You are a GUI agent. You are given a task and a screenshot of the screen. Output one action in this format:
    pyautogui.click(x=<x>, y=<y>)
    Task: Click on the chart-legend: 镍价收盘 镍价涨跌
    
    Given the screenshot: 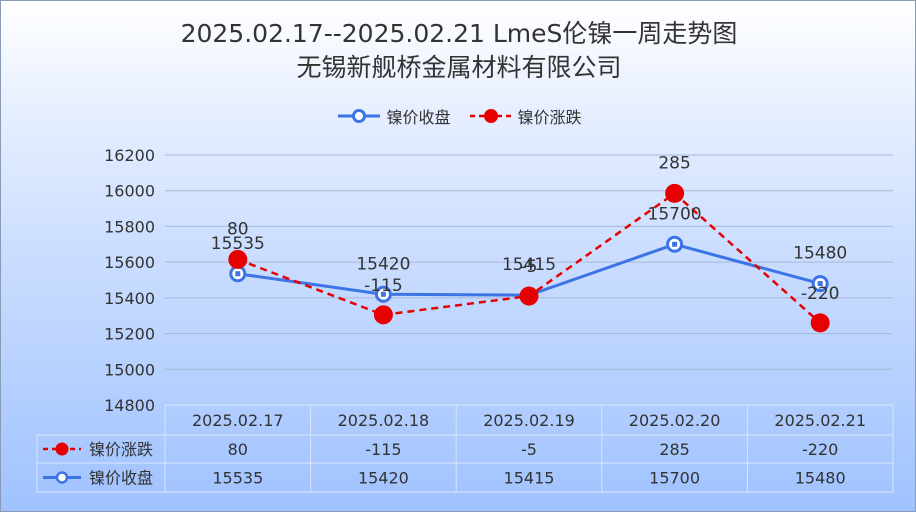 What is the action you would take?
    pyautogui.click(x=458, y=116)
    